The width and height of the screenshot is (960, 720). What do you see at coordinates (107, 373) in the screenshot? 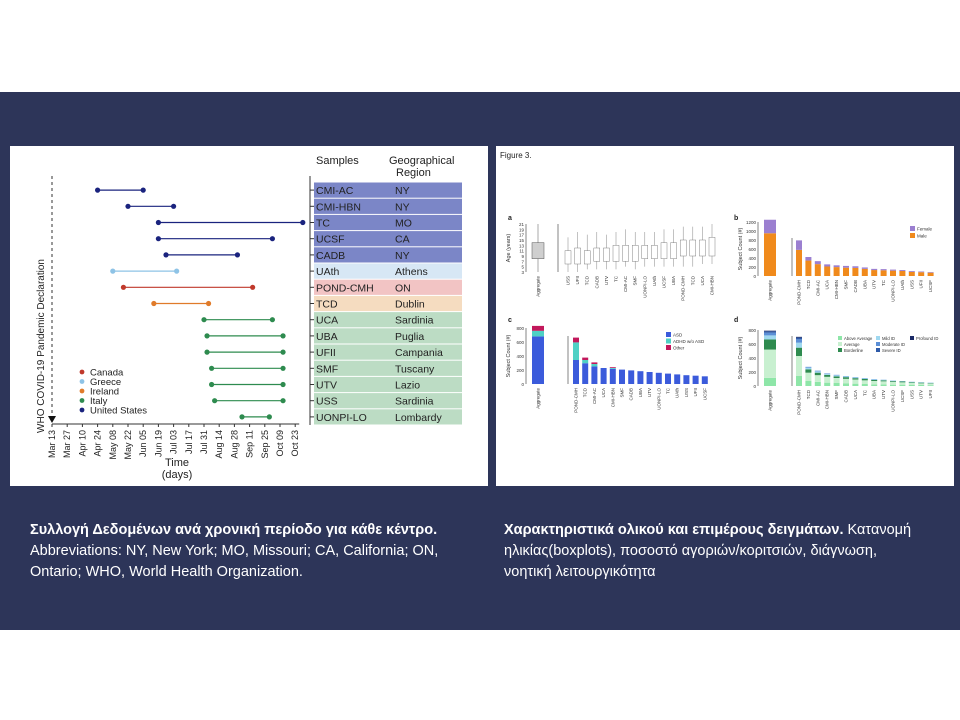
I see `legend-label: Canada` at bounding box center [107, 373].